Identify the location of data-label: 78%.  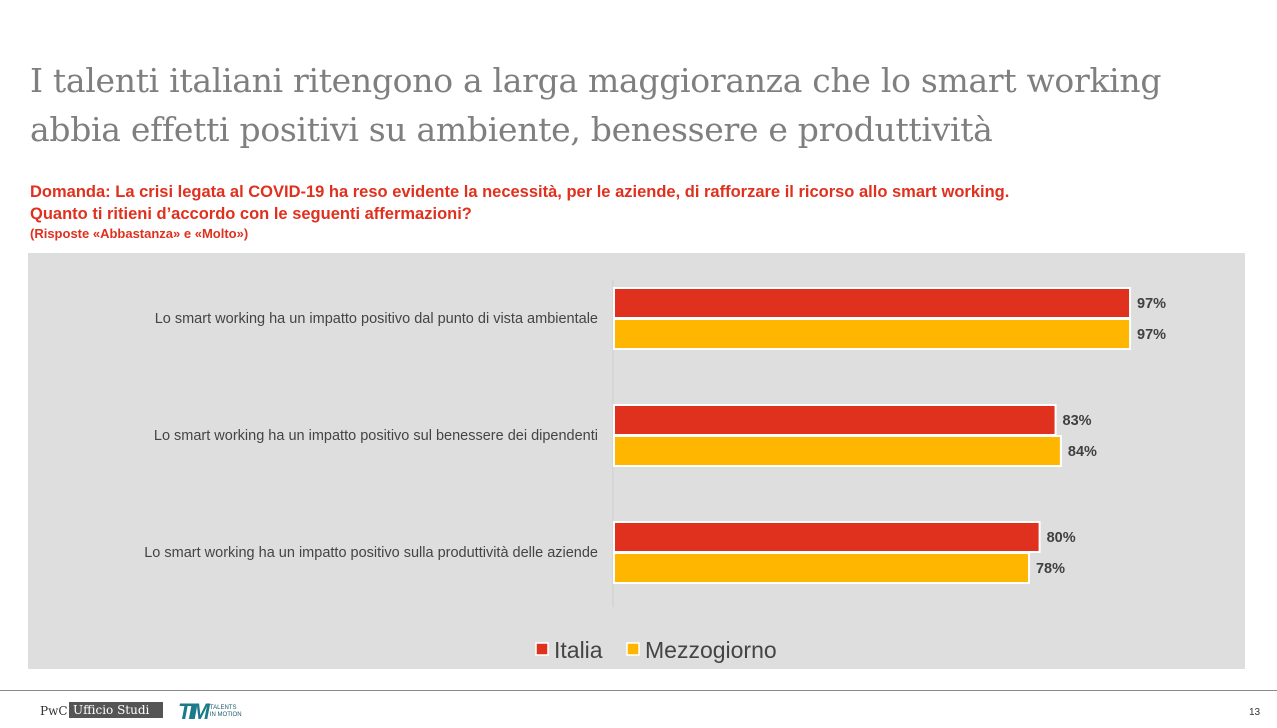
(1050, 569).